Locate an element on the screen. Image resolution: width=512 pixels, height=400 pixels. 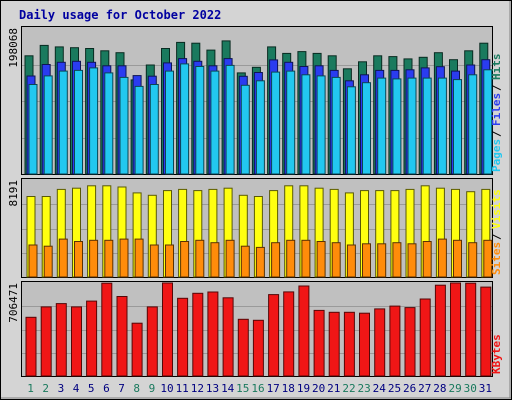
x-tick-label: 7 is located at coordinates (121, 388).